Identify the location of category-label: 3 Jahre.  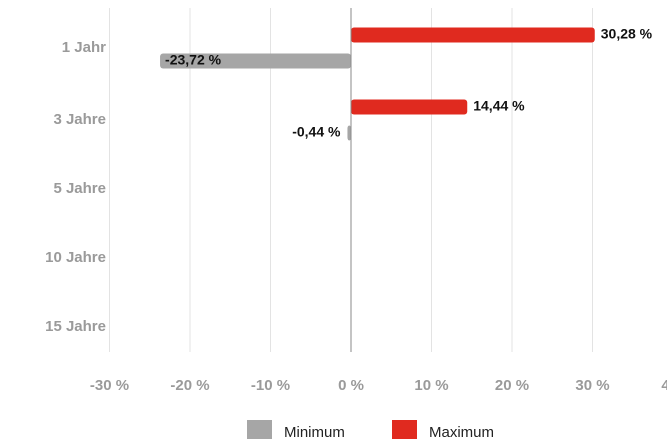
(79, 119).